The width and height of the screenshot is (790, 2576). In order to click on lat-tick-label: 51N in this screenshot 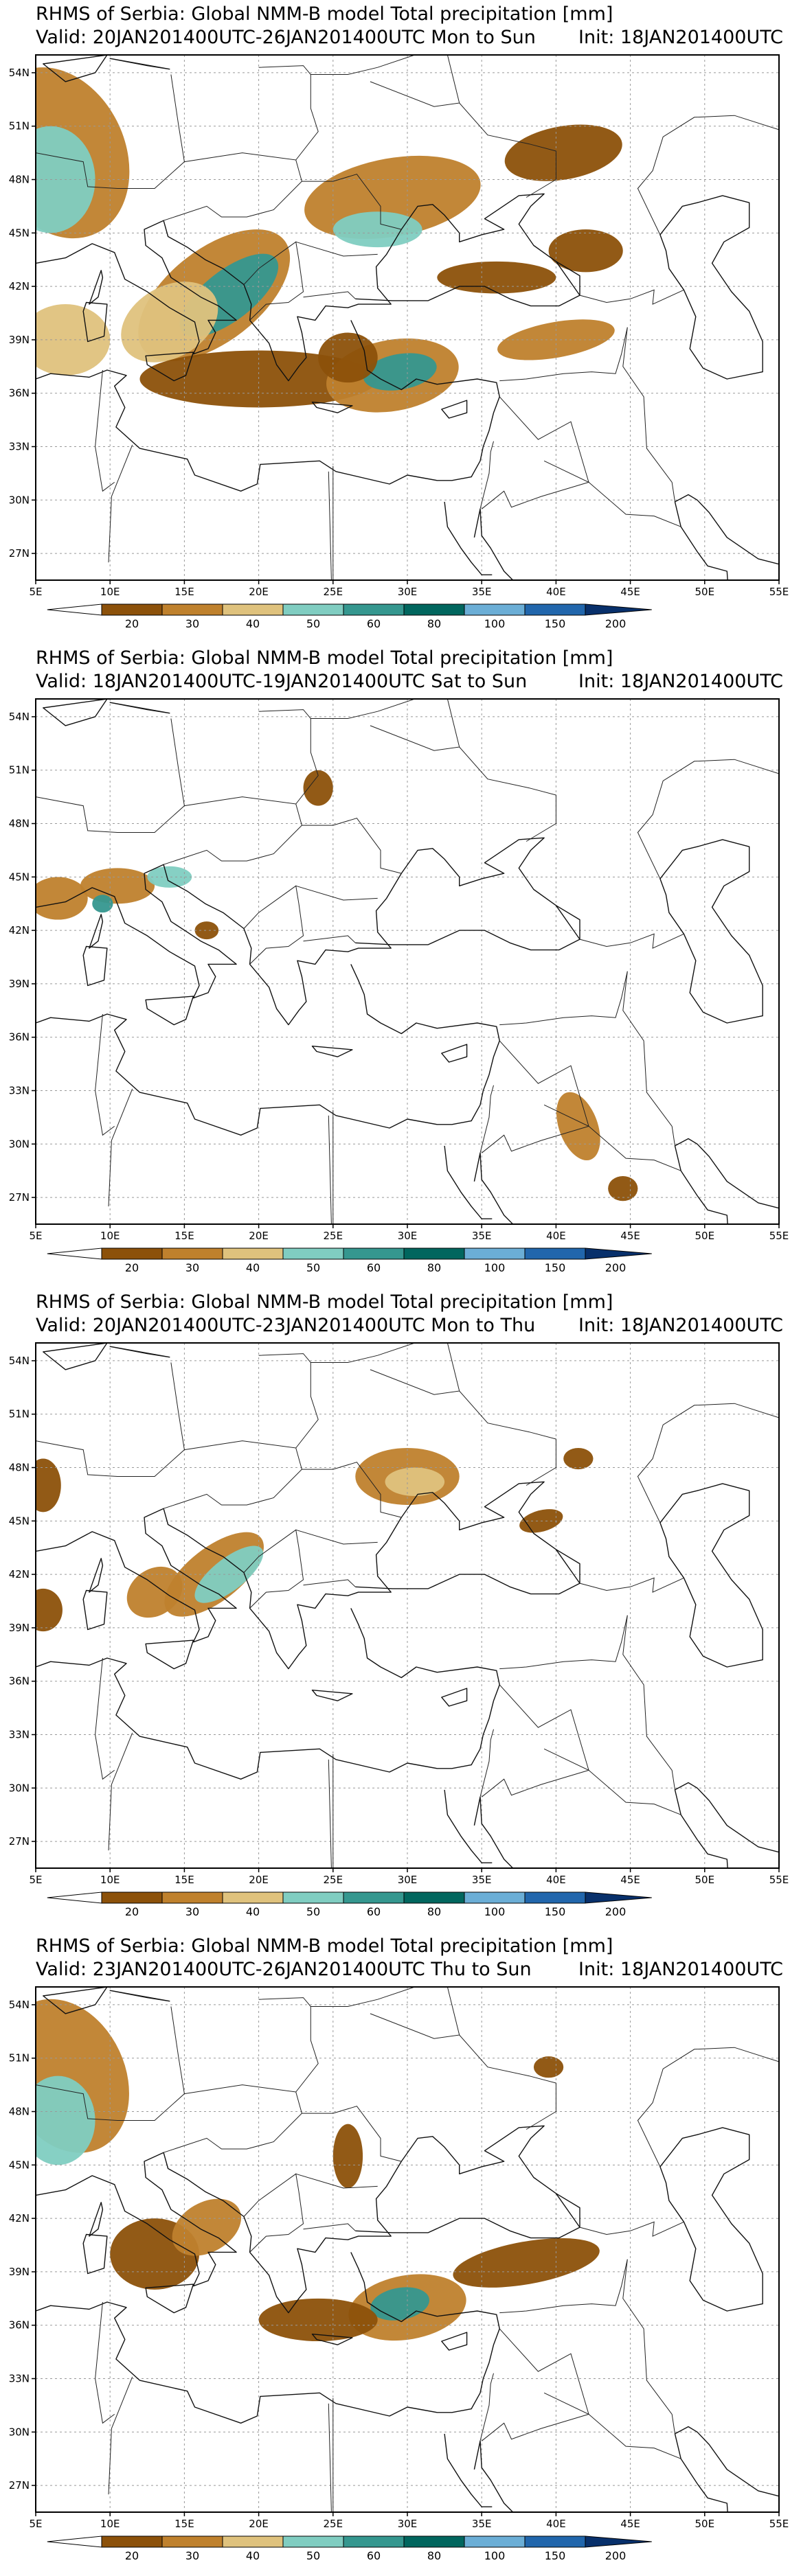, I will do `click(19, 770)`.